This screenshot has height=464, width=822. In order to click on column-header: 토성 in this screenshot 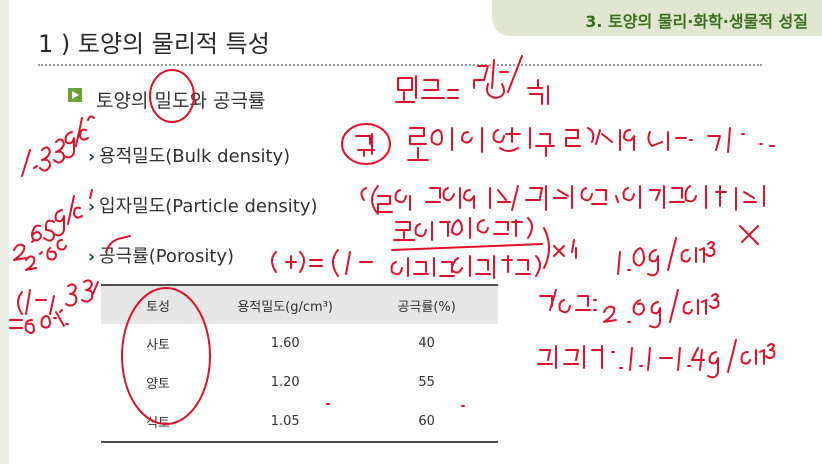, I will do `click(158, 304)`.